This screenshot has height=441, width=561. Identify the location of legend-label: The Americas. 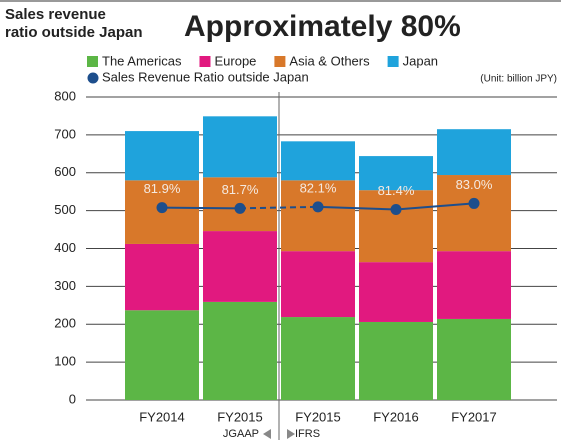
(142, 60).